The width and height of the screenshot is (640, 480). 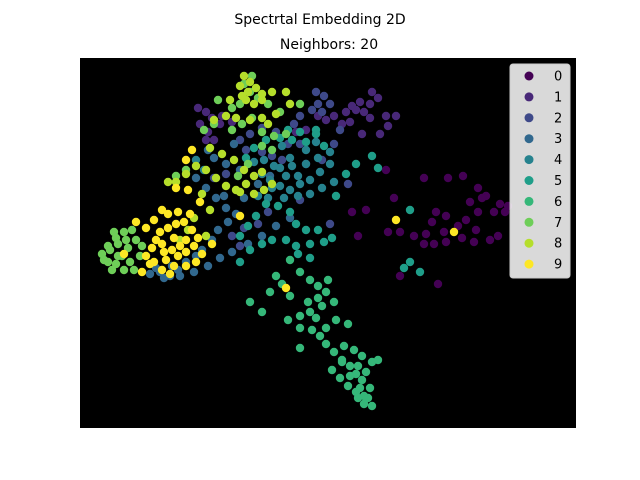 What do you see at coordinates (558, 118) in the screenshot?
I see `legend-label-2: 2` at bounding box center [558, 118].